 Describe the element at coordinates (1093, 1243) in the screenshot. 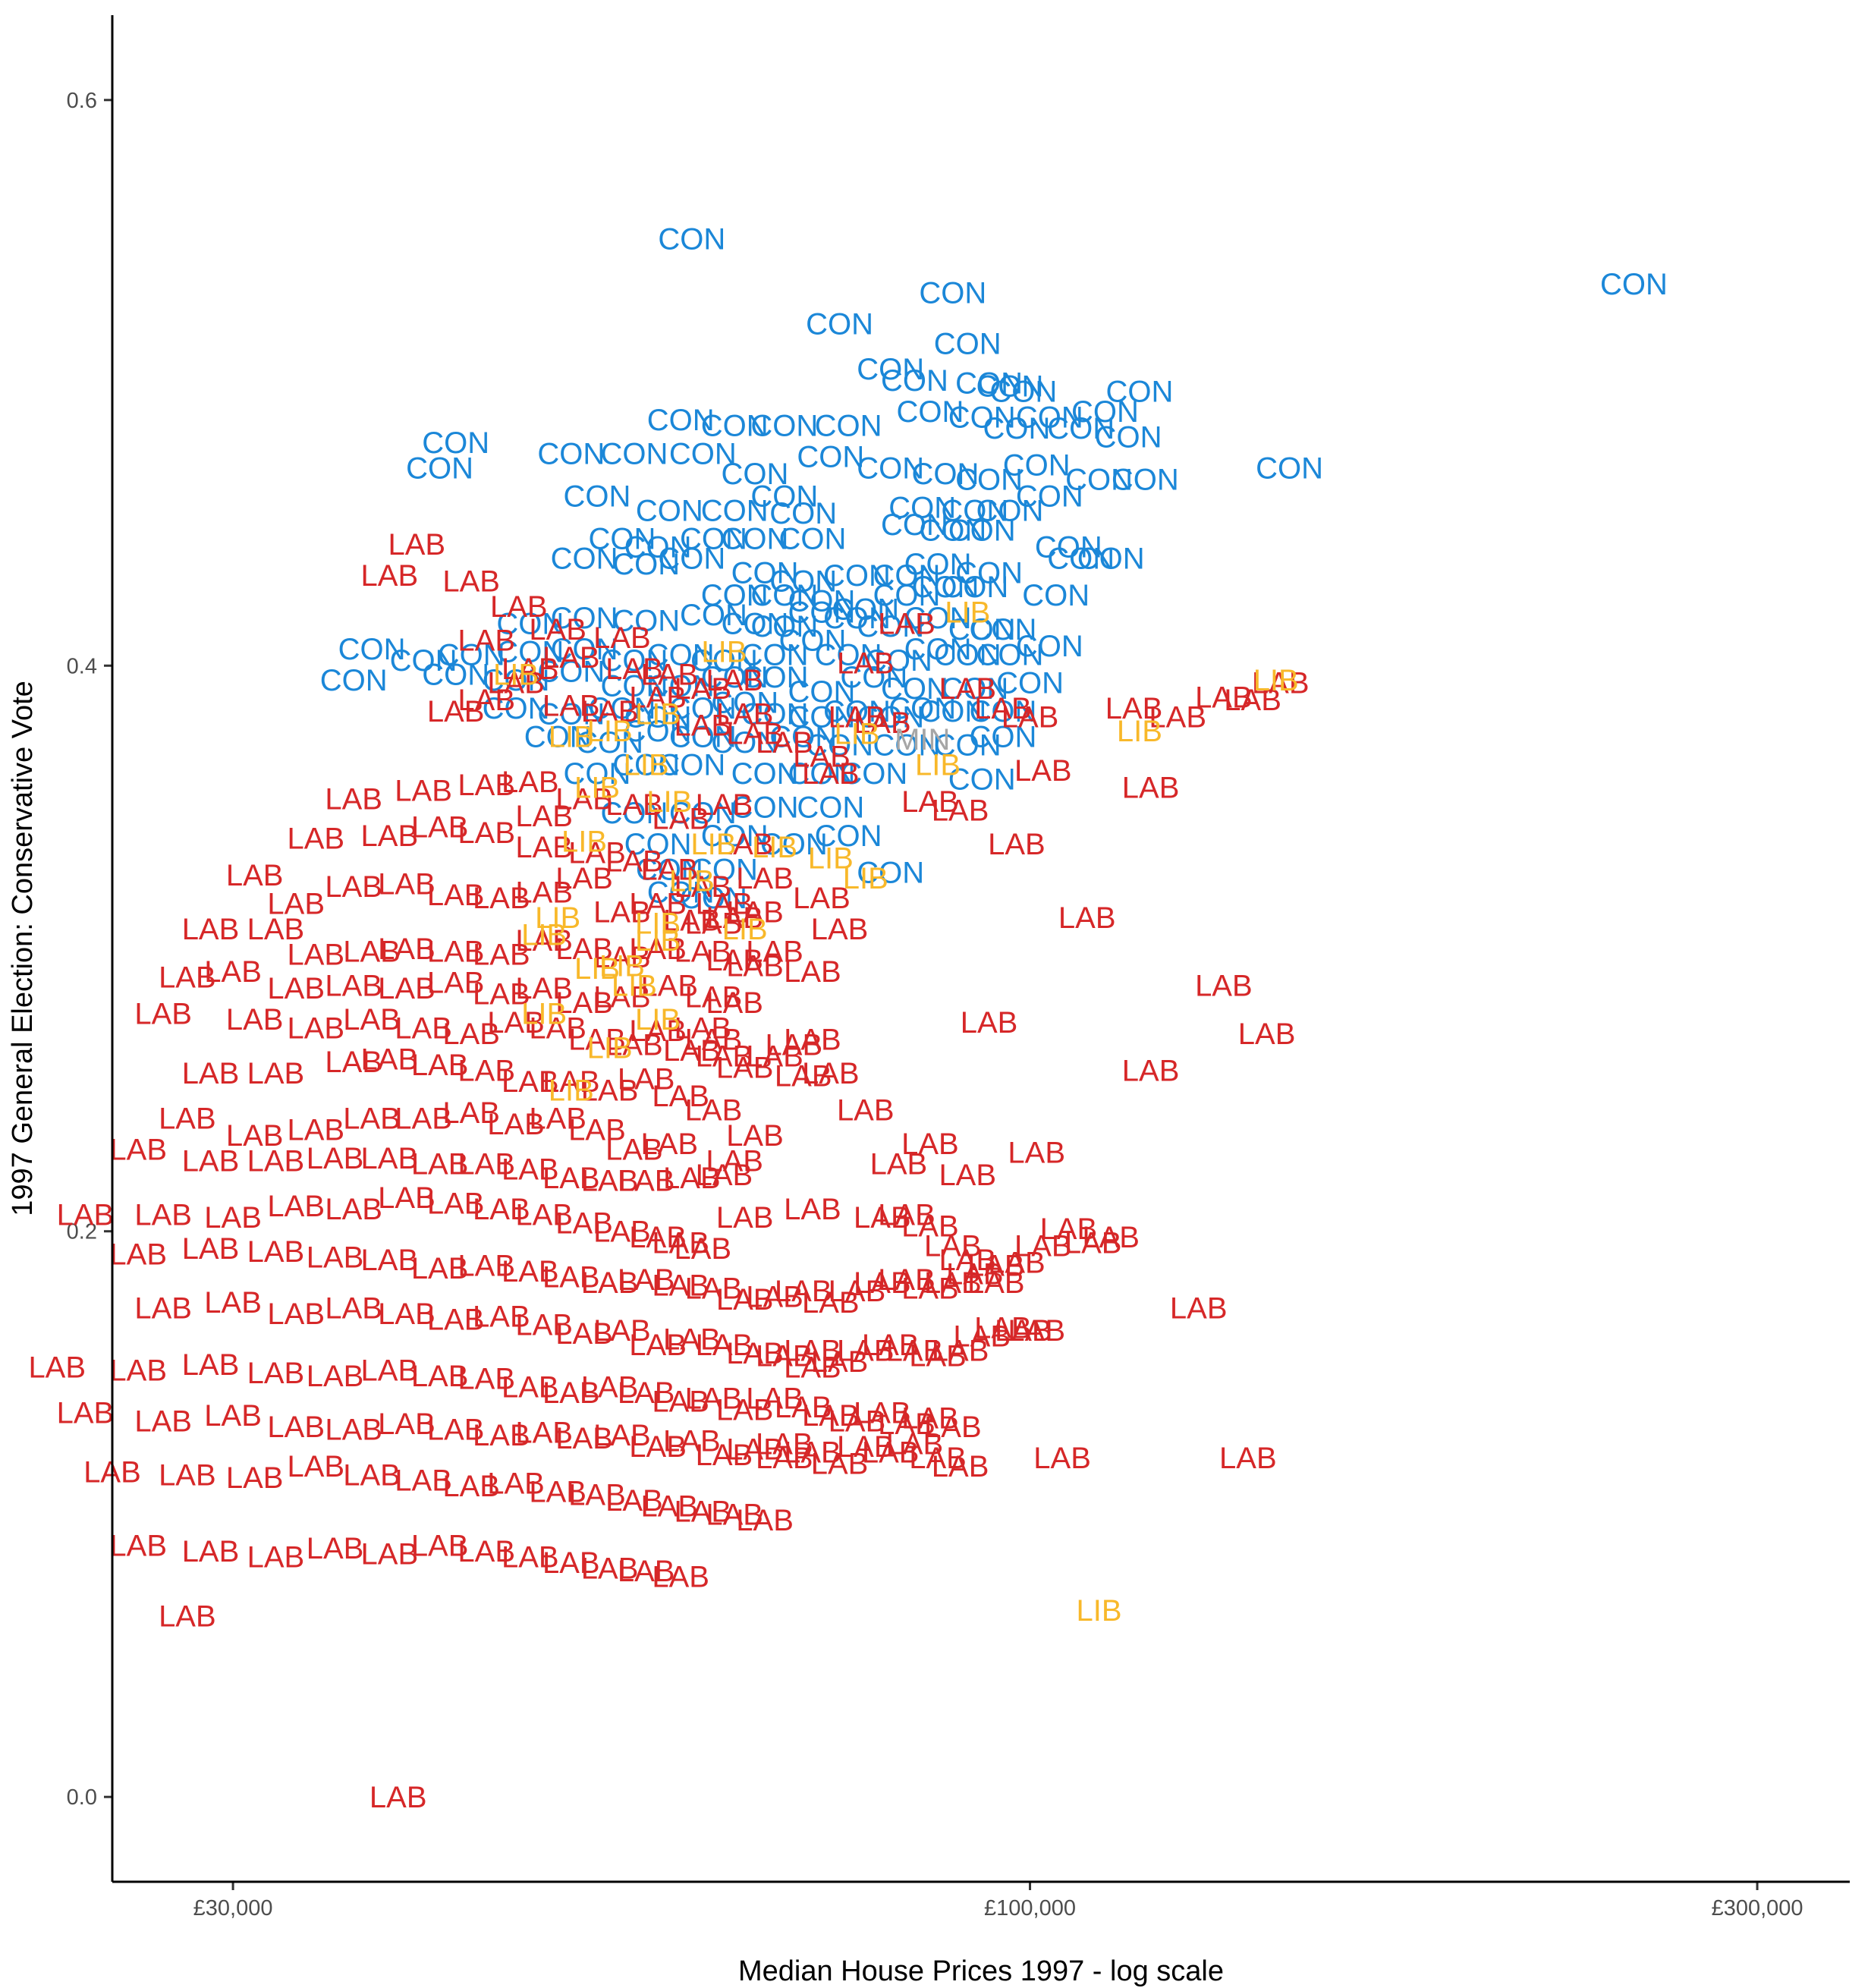

I see `point-lab-210: LAB` at that location.